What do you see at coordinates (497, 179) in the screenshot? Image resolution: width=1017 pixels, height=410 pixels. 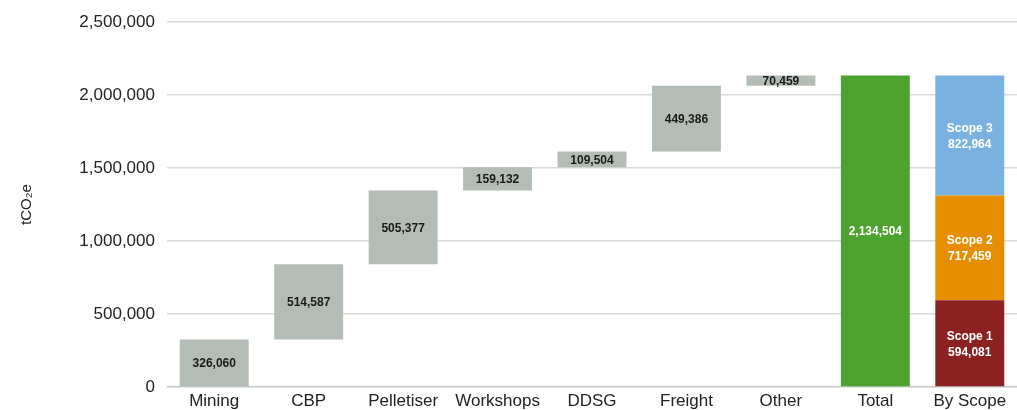 I see `data-label: 159,132` at bounding box center [497, 179].